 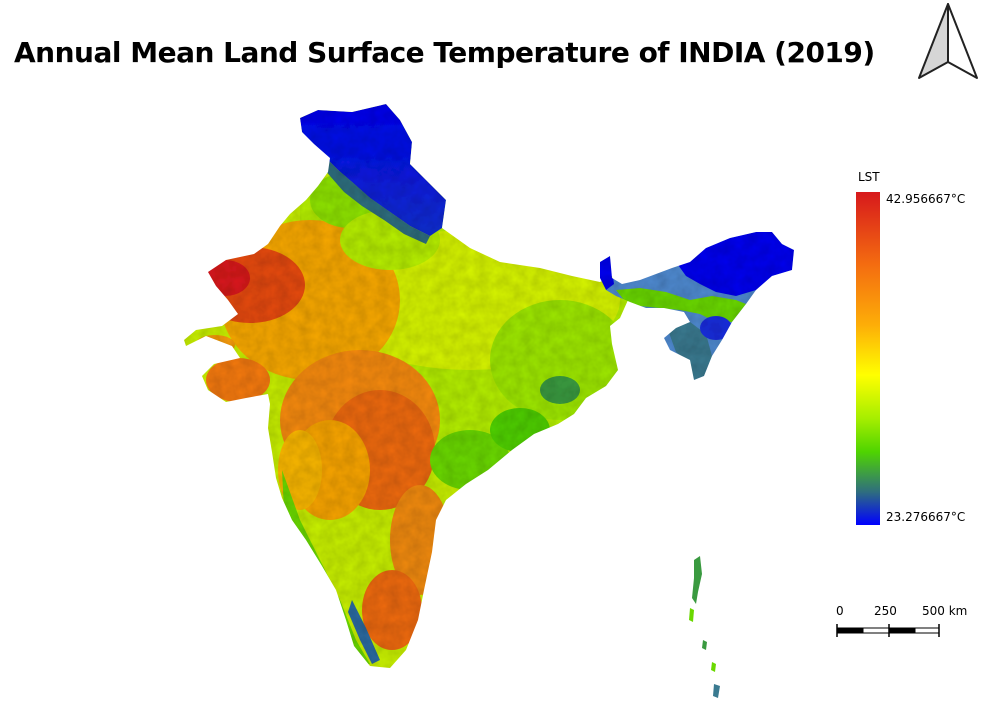 What do you see at coordinates (697, 306) in the screenshot?
I see `northeast-lst-raster` at bounding box center [697, 306].